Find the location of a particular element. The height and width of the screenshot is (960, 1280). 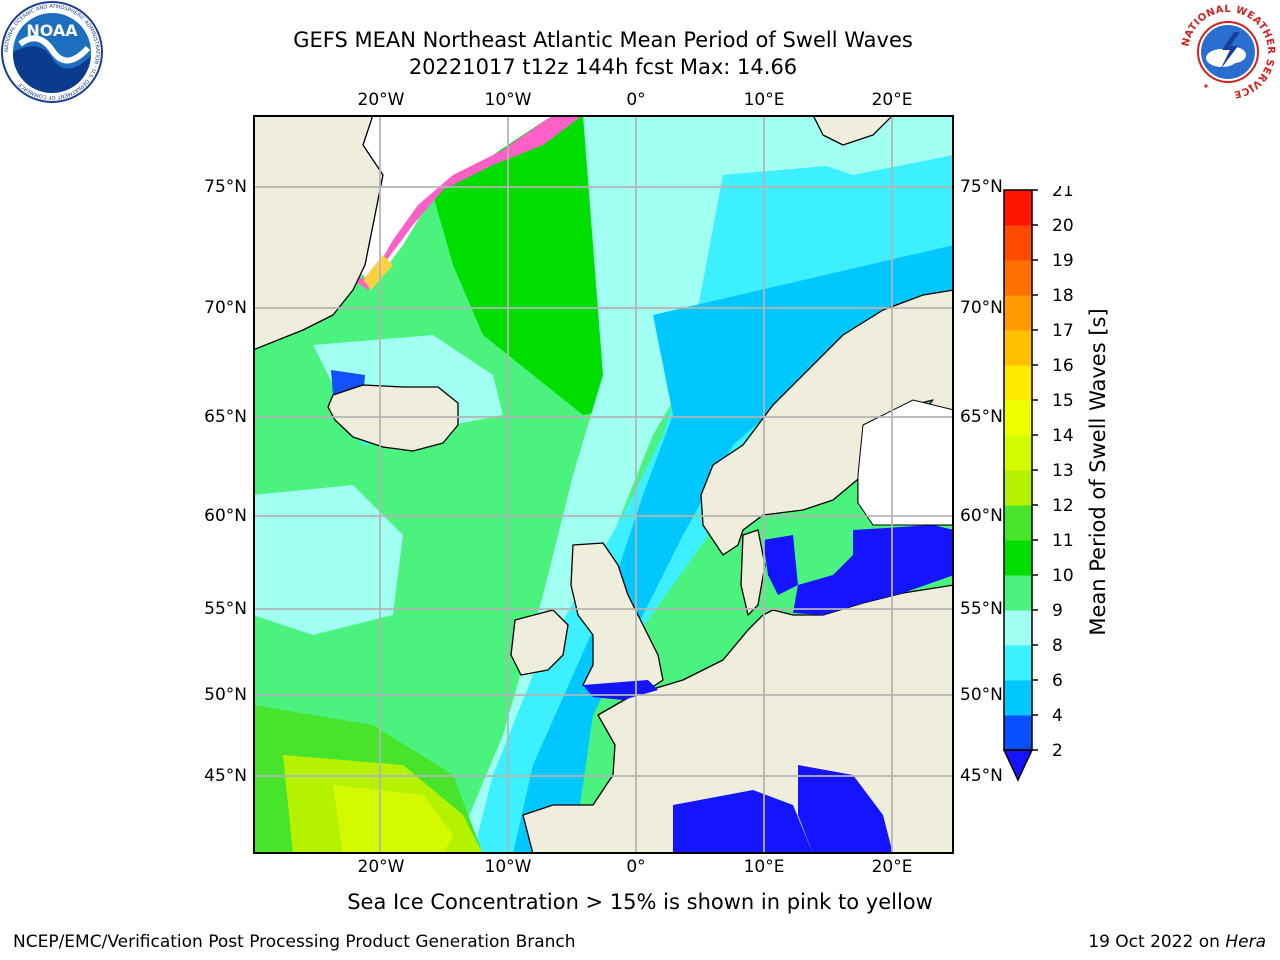

lat-label-left: 55°N is located at coordinates (225, 609).